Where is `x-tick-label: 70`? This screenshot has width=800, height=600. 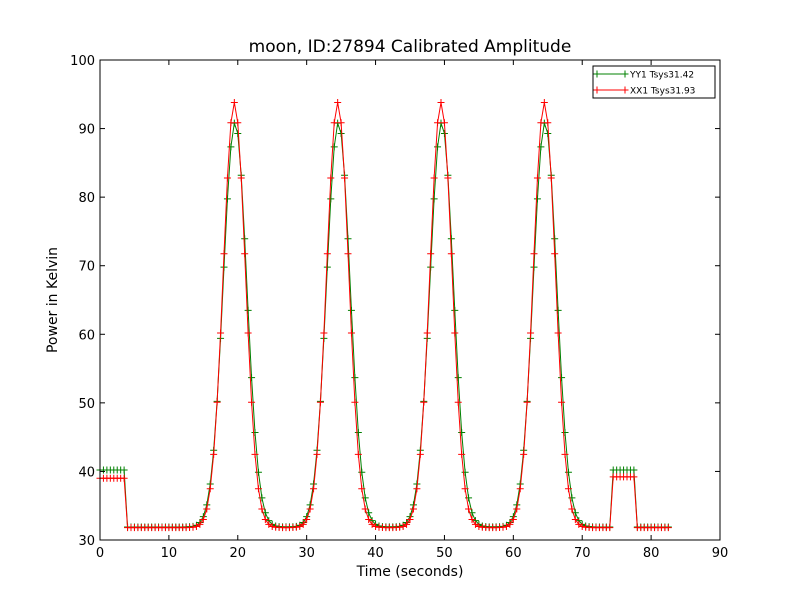 x-tick-label: 70 is located at coordinates (582, 553).